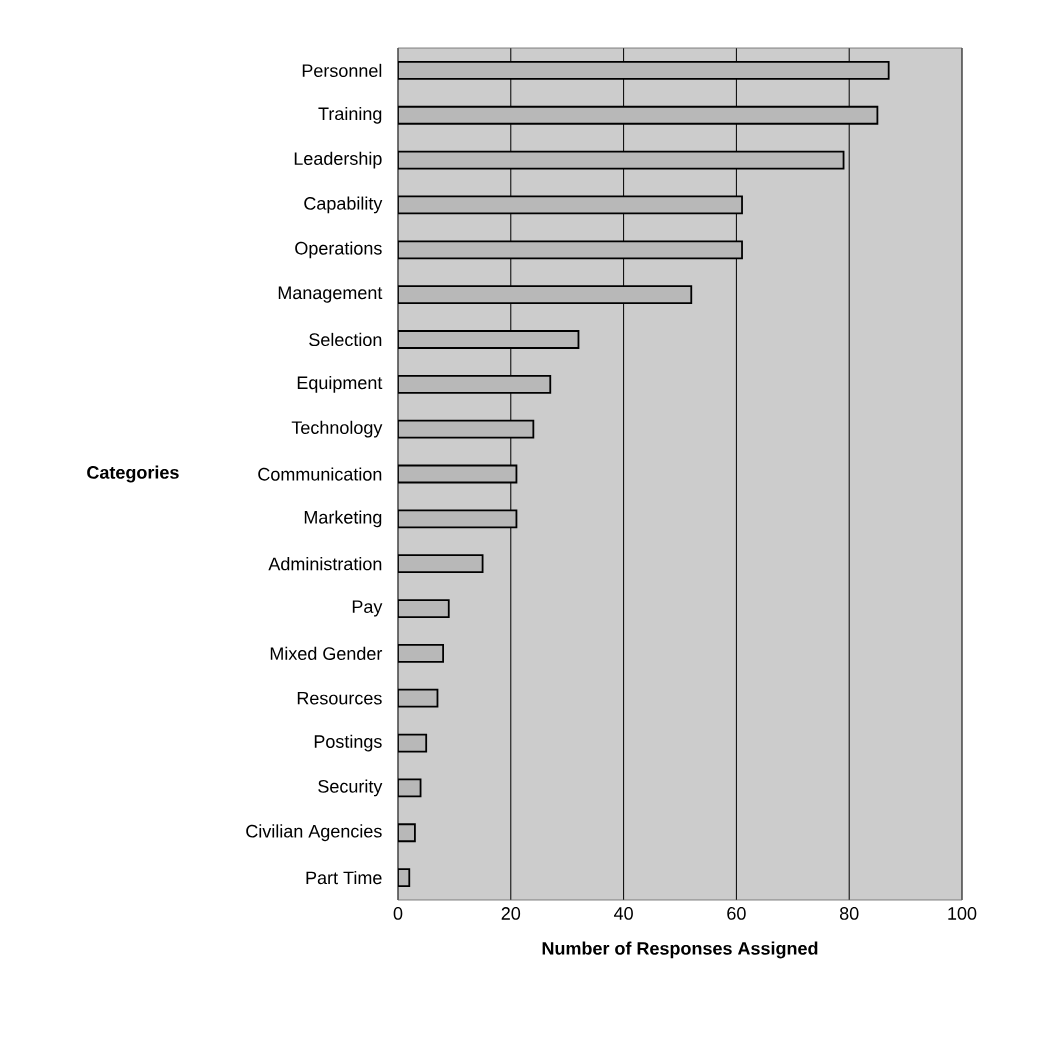  Describe the element at coordinates (398, 913) in the screenshot. I see `x-tick-label: 0` at that location.